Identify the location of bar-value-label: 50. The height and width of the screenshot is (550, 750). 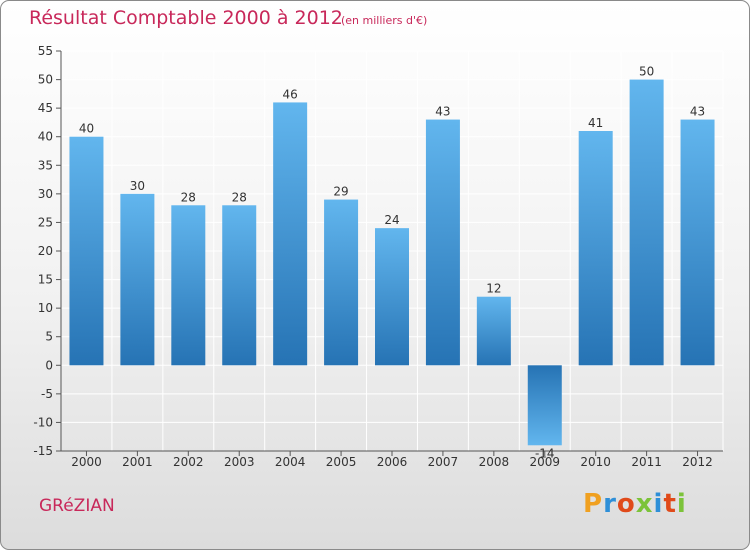
(646, 72).